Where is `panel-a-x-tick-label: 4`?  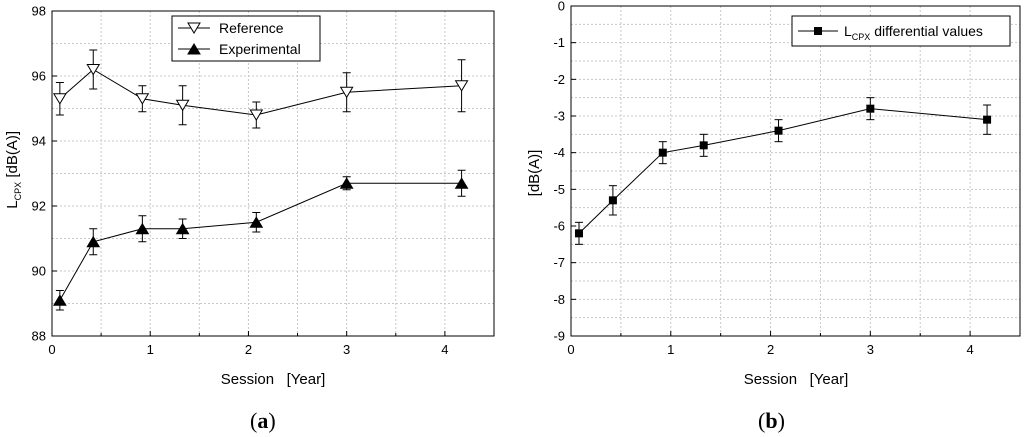
panel-a-x-tick-label: 4 is located at coordinates (444, 349).